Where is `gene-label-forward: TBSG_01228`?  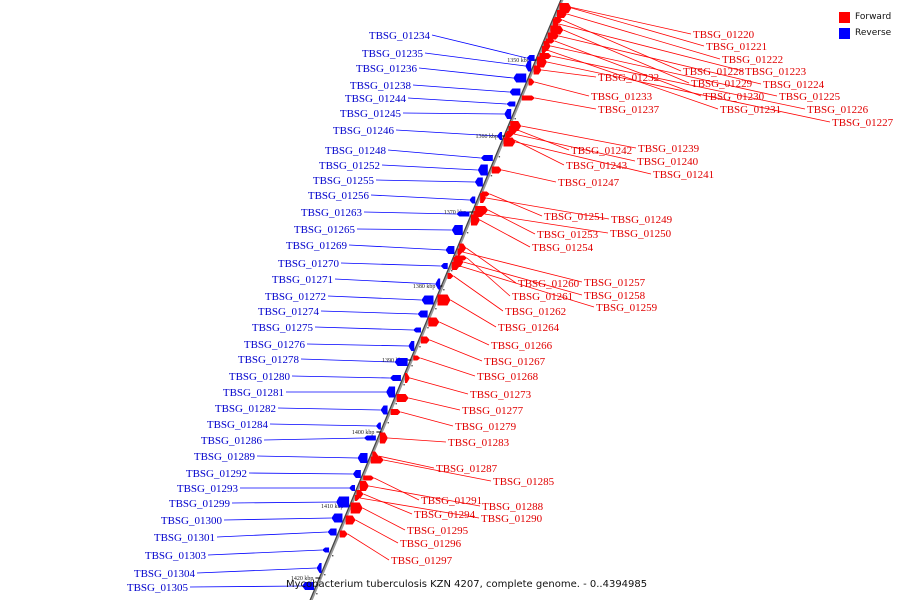
gene-label-forward: TBSG_01228 is located at coordinates (714, 72).